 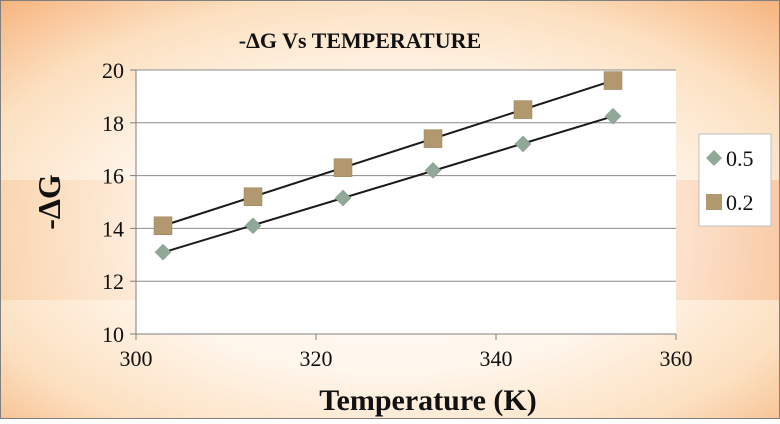 I want to click on y-tick-label: 18, so click(x=113, y=123).